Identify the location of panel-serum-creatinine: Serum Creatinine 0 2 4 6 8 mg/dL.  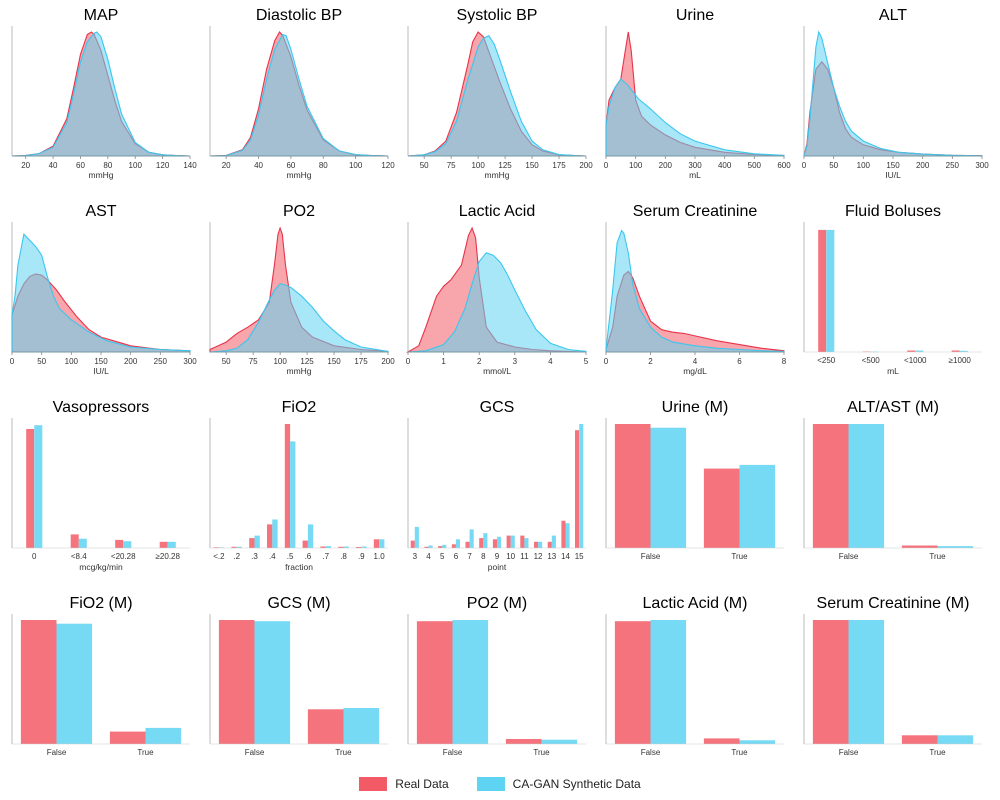
(695, 289).